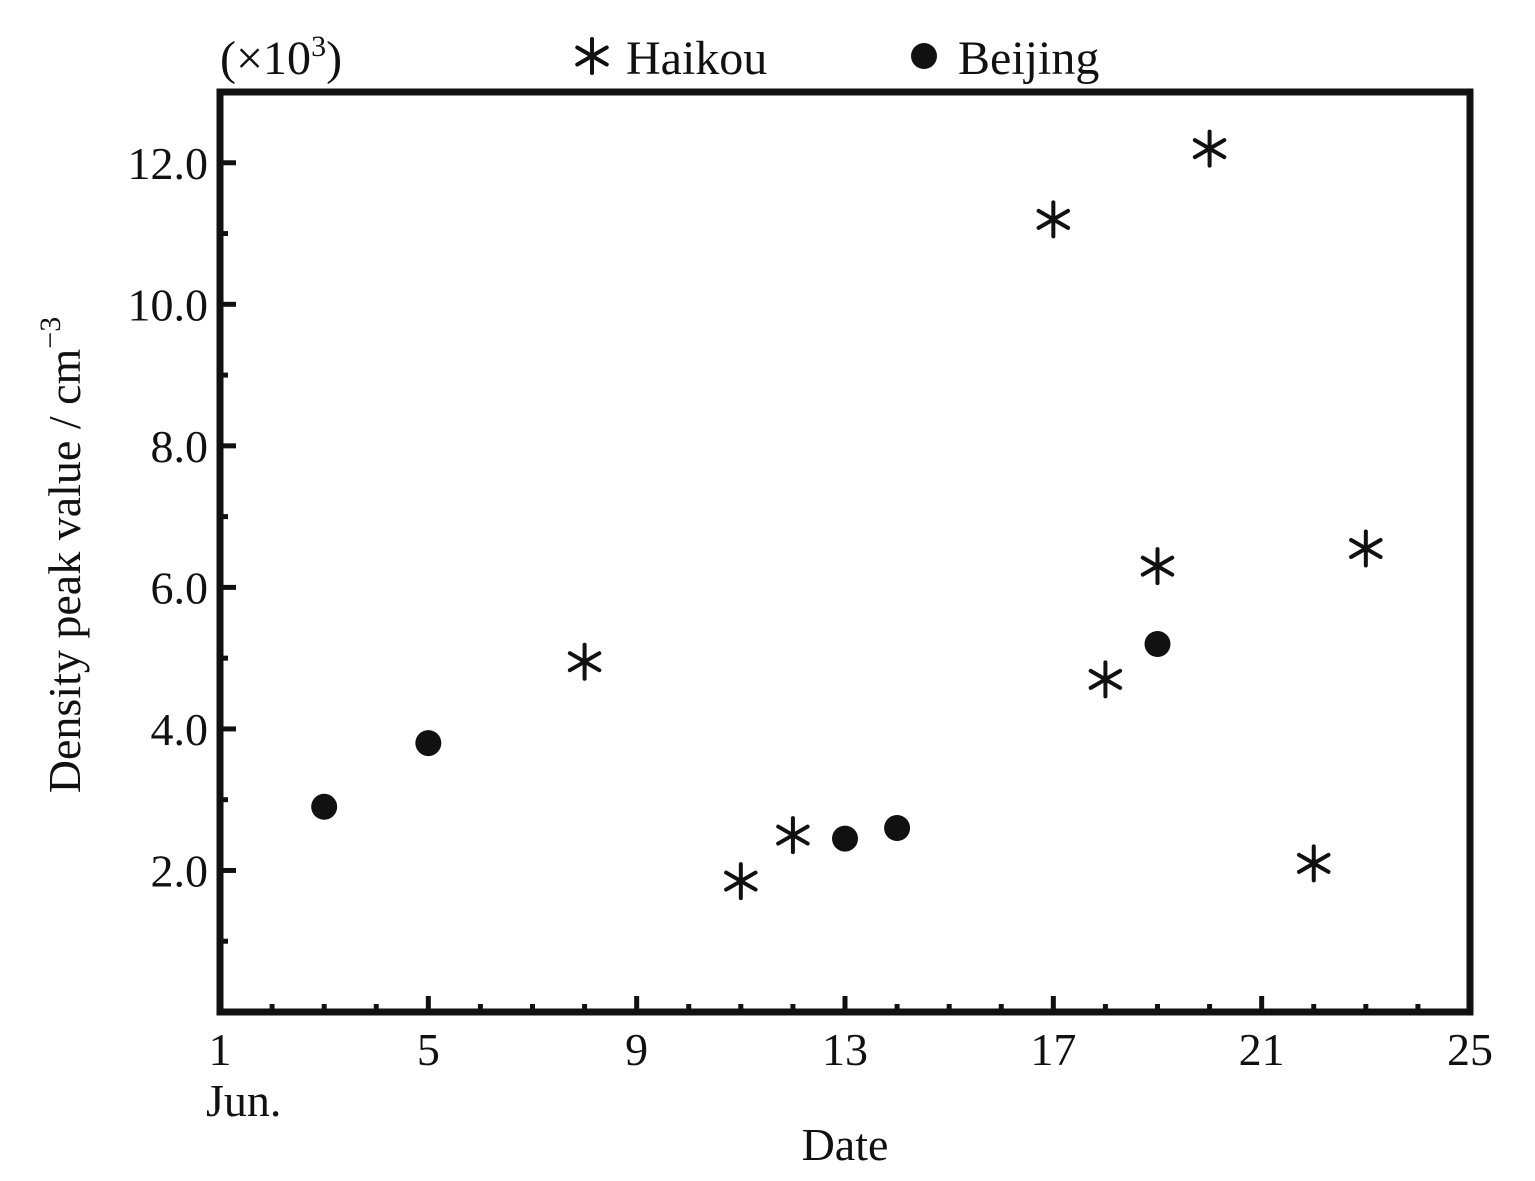  Describe the element at coordinates (696, 58) in the screenshot. I see `legend-haikou-label: Haikou` at that location.